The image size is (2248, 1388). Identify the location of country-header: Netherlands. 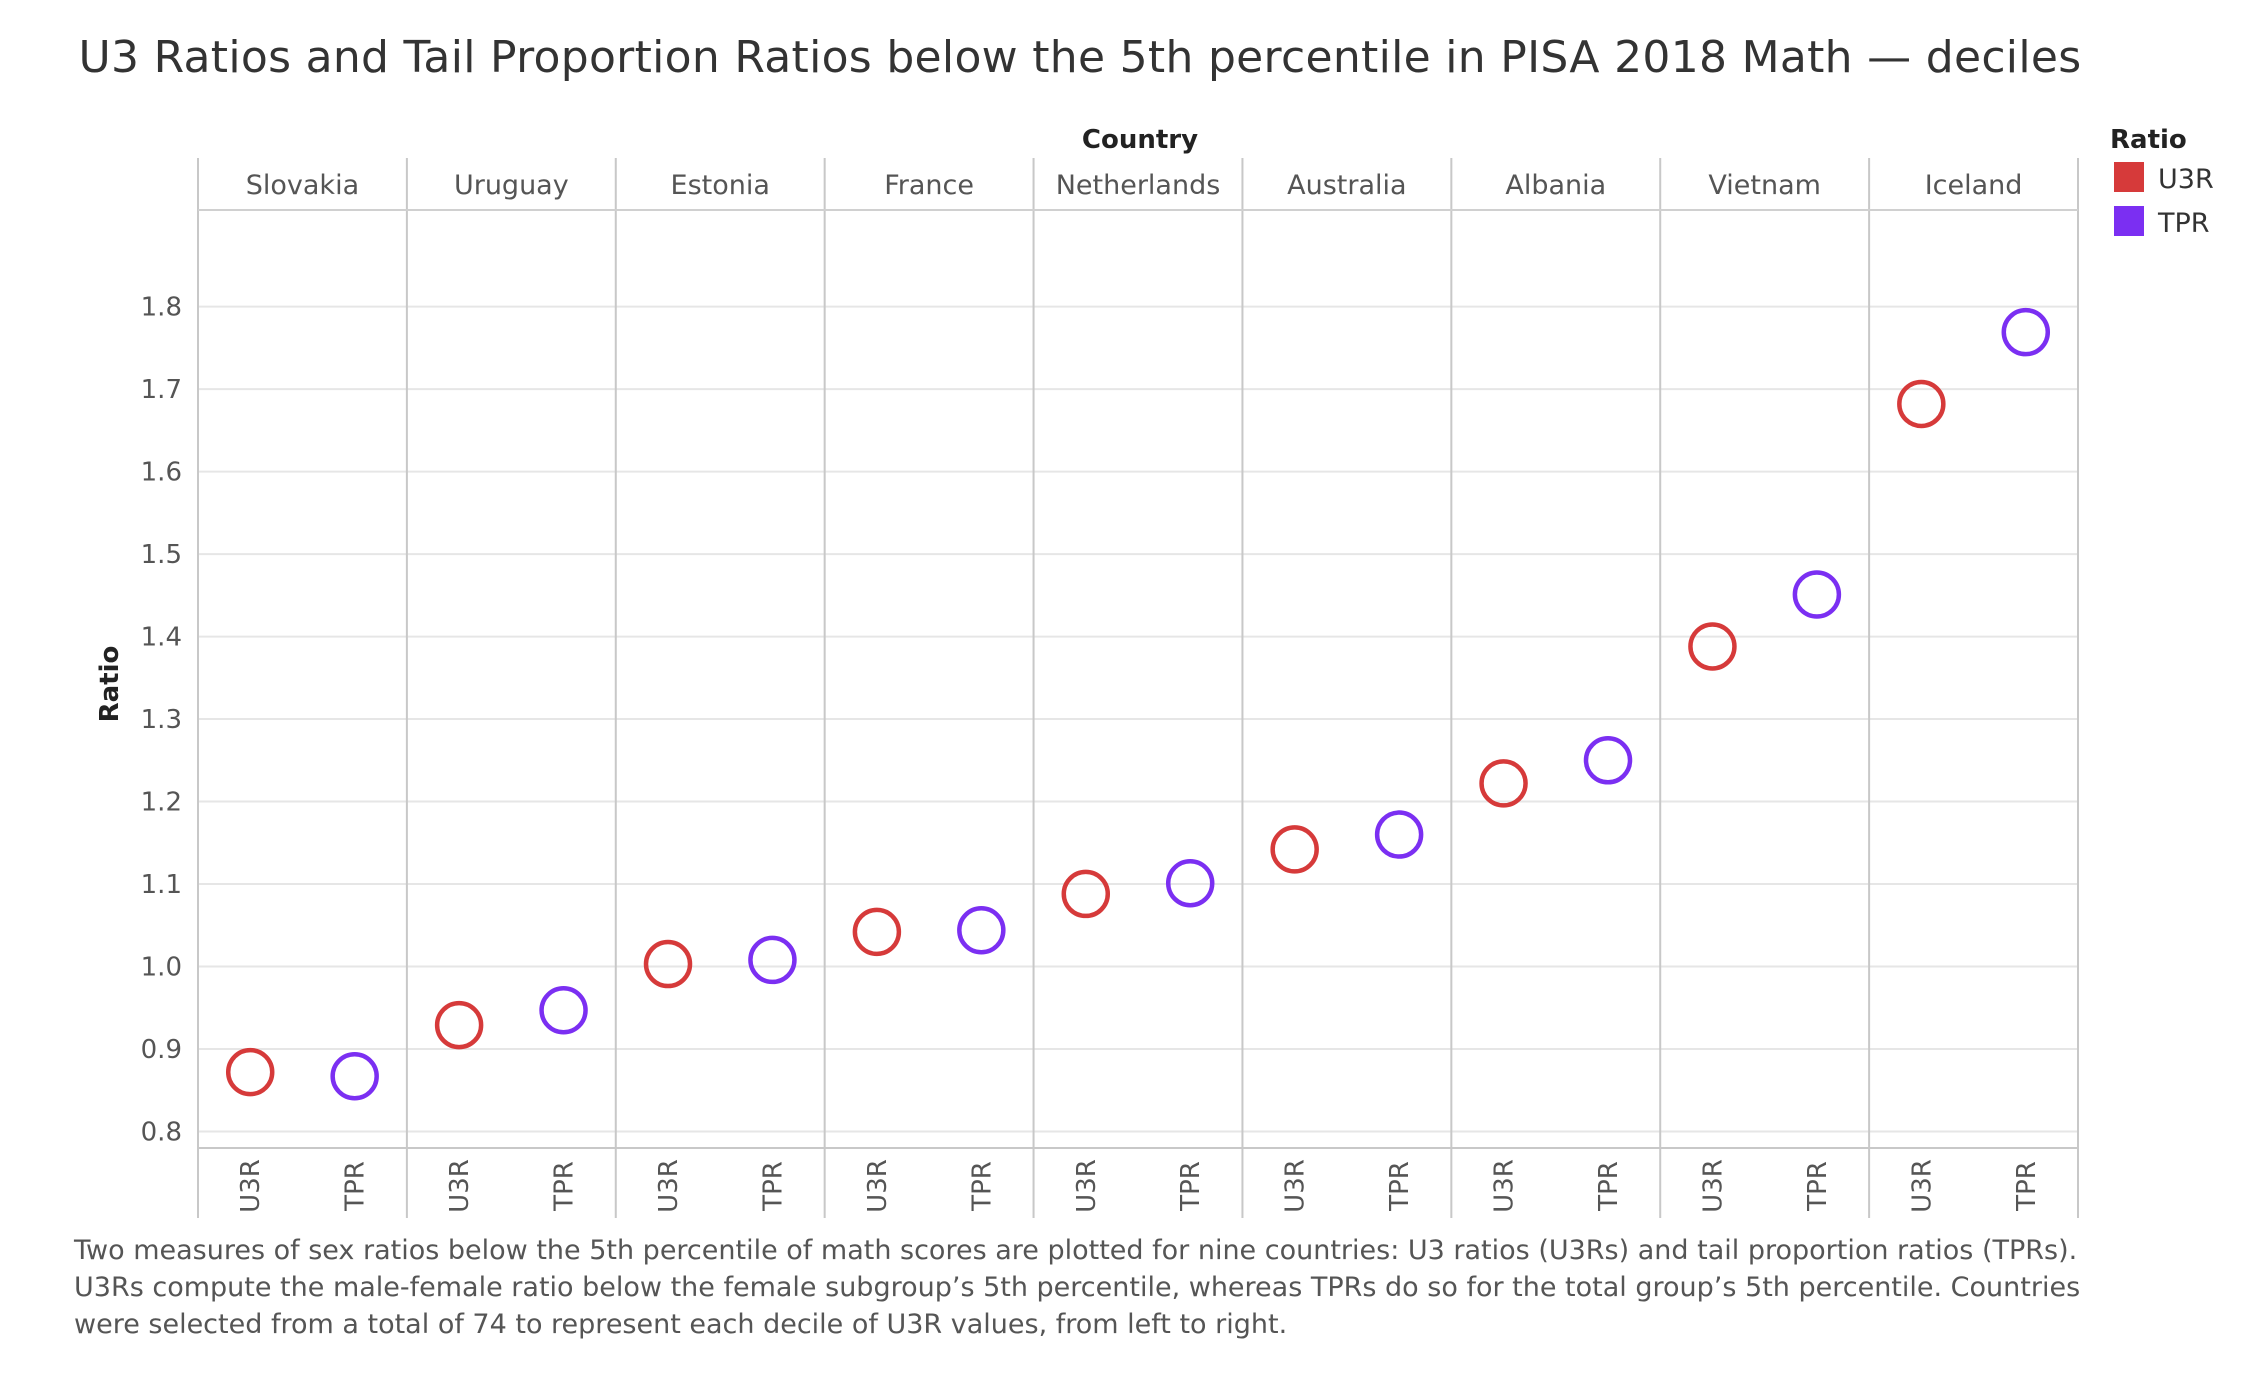
(1138, 185).